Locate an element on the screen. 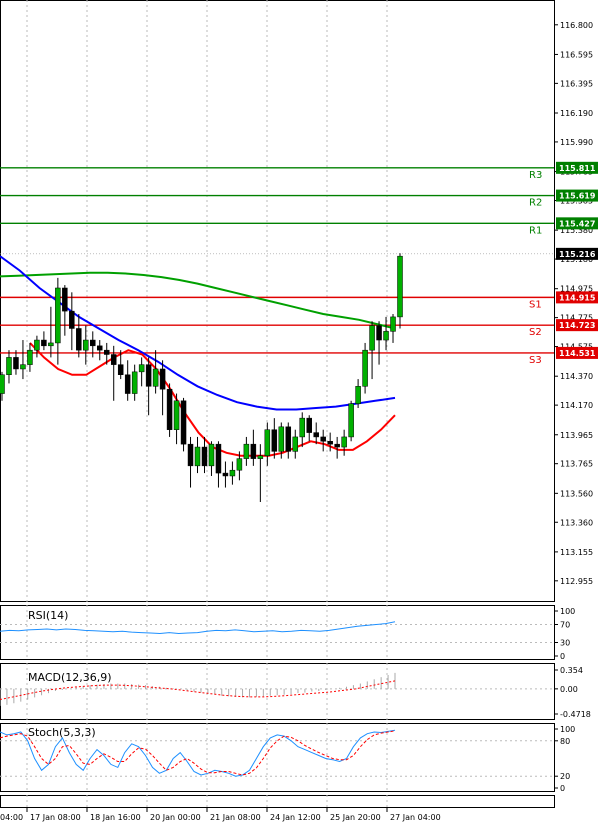  x-tick-label: 20 Jan 00:00 is located at coordinates (175, 817).